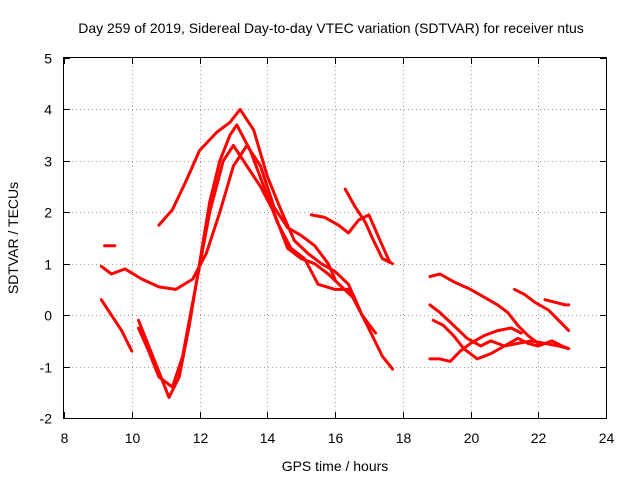  What do you see at coordinates (48, 162) in the screenshot?
I see `y-tick-label: 3` at bounding box center [48, 162].